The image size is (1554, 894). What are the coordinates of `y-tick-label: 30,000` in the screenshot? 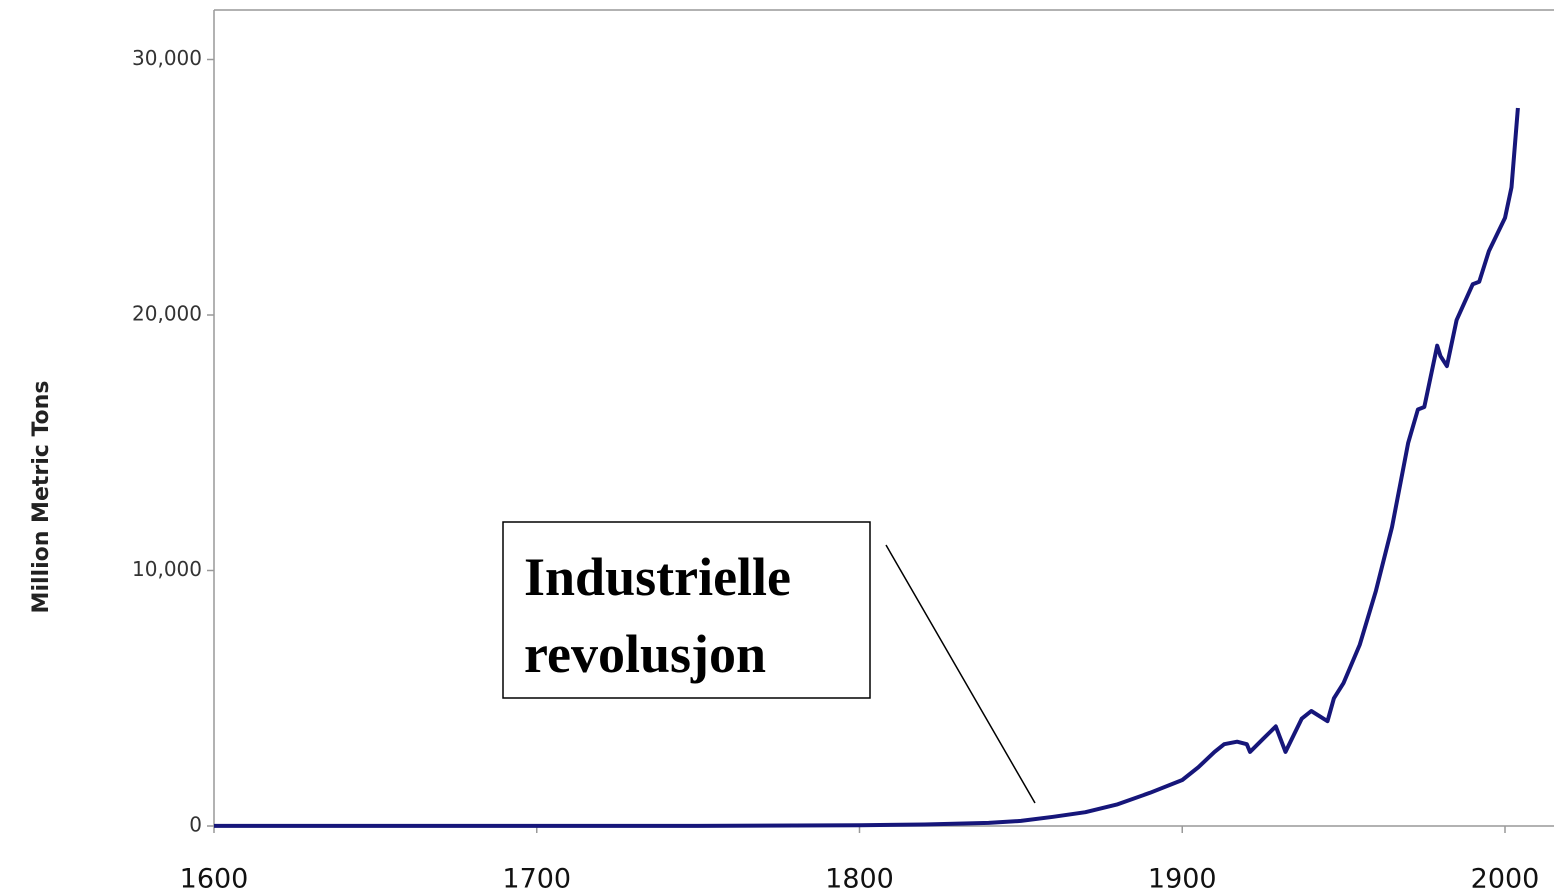 It's located at (167, 58).